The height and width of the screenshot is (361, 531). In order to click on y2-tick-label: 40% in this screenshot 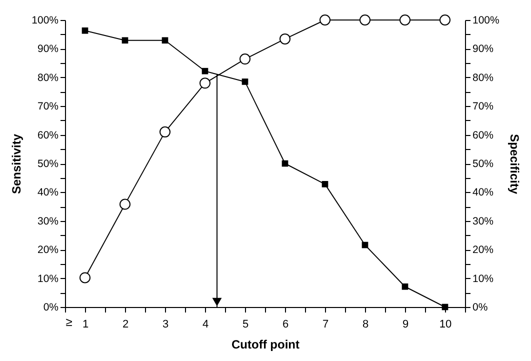, I will do `click(483, 192)`.